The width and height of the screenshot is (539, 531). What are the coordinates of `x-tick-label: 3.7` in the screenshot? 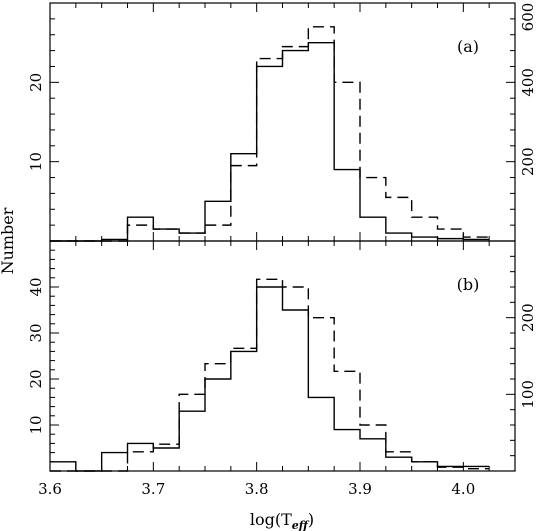 It's located at (153, 489).